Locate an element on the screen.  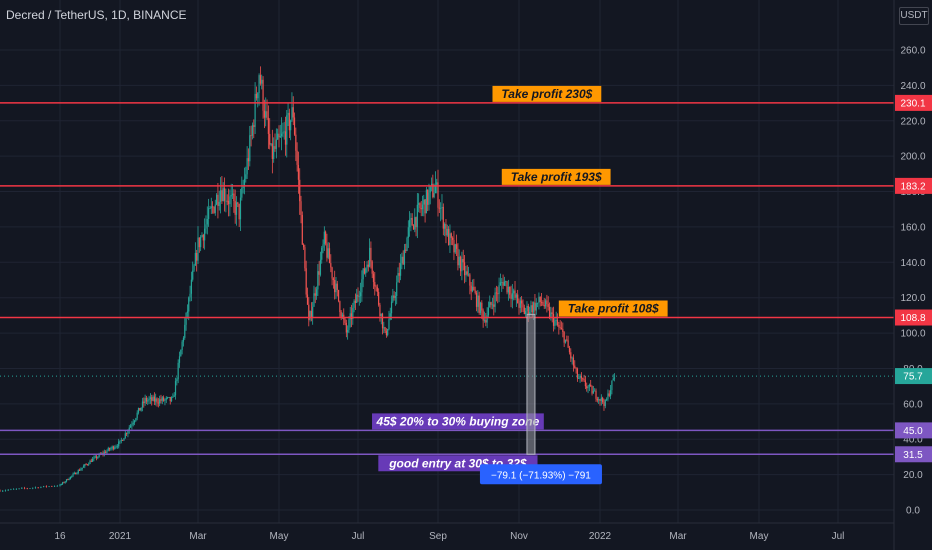
currency-button: USDT is located at coordinates (914, 16).